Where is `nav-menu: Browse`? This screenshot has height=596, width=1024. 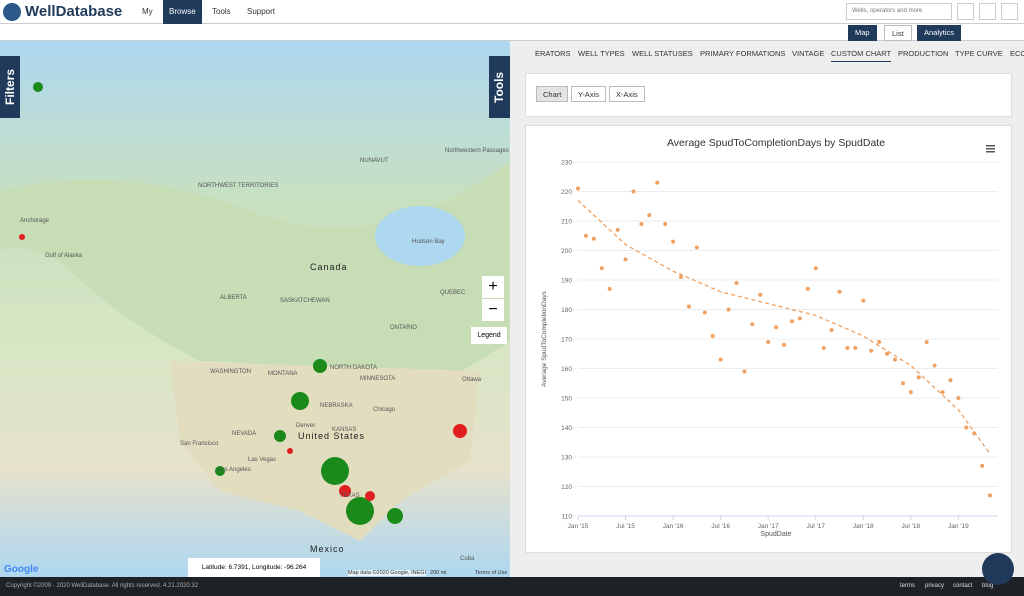
nav-menu: Browse is located at coordinates (182, 12).